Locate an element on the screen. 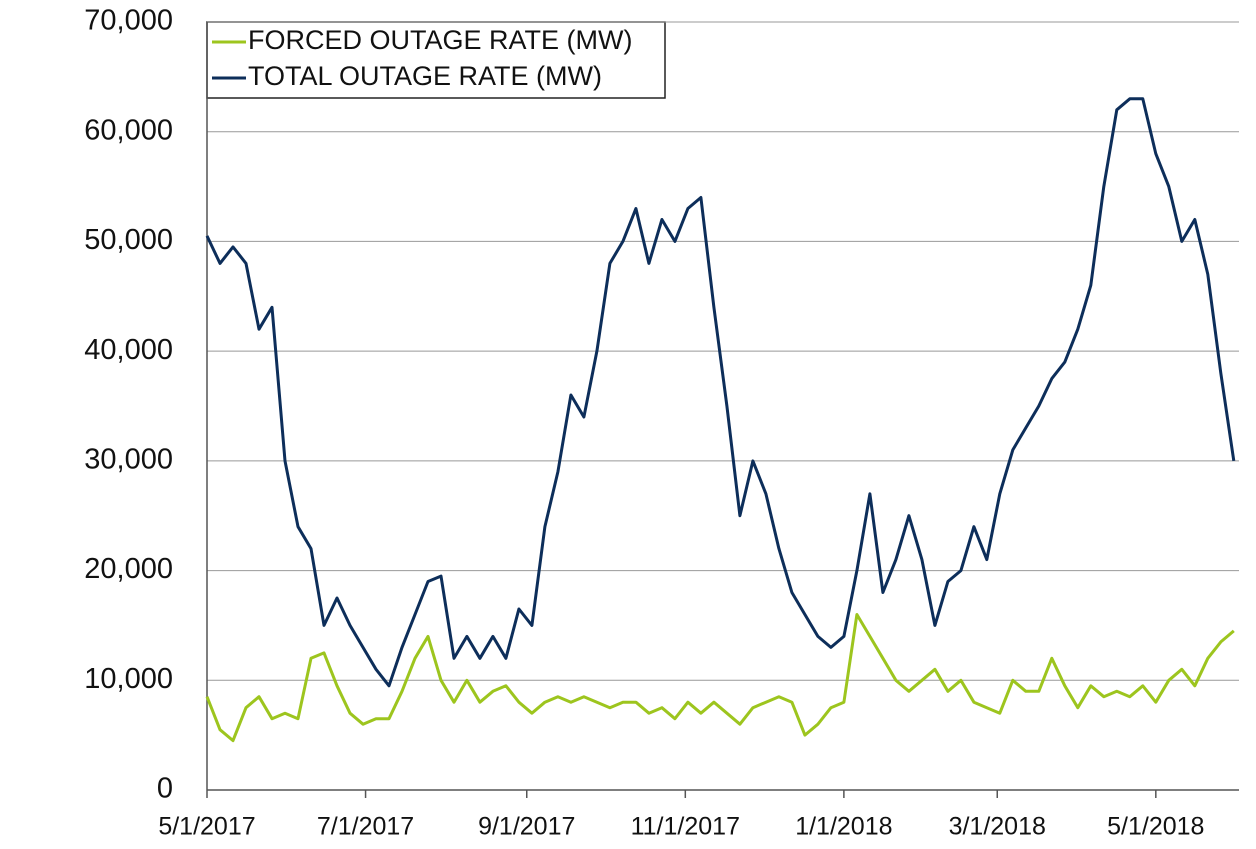 The width and height of the screenshot is (1256, 849). x-tick-label: 7/1/2017 is located at coordinates (365, 827).